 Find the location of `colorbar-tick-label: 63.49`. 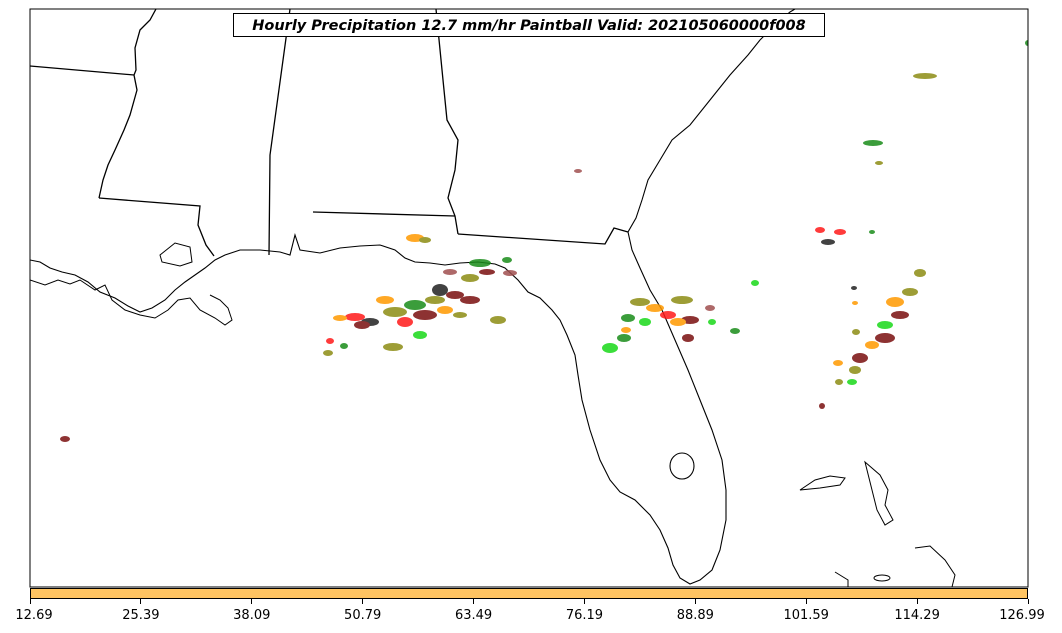

colorbar-tick-label: 63.49 is located at coordinates (473, 615).